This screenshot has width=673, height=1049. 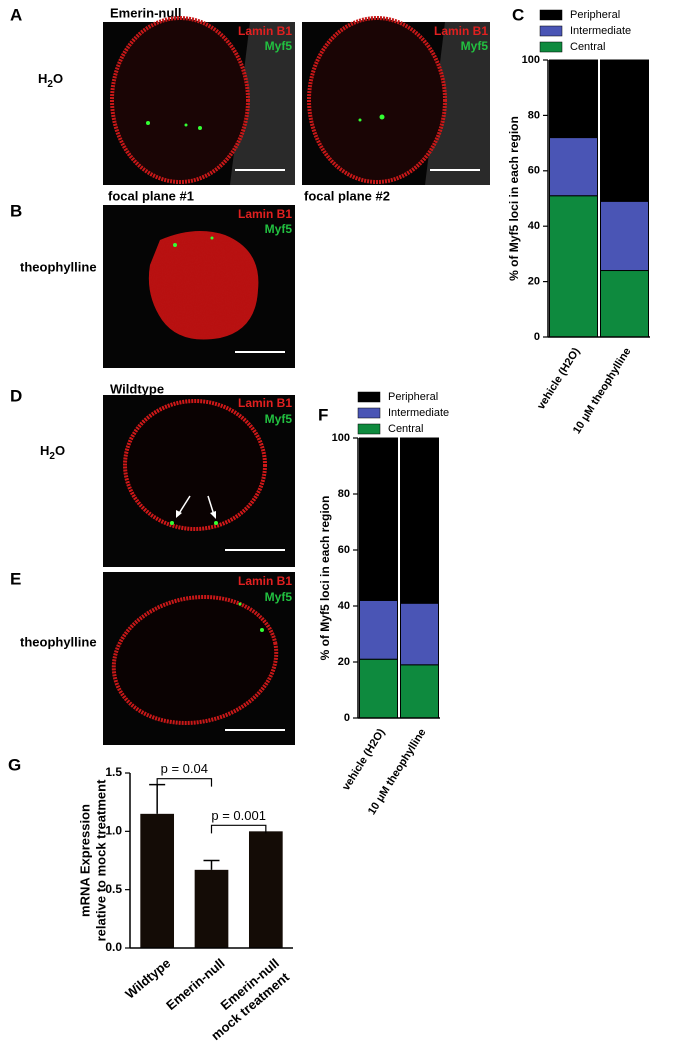 I want to click on row-title: Wildtype, so click(x=137, y=388).